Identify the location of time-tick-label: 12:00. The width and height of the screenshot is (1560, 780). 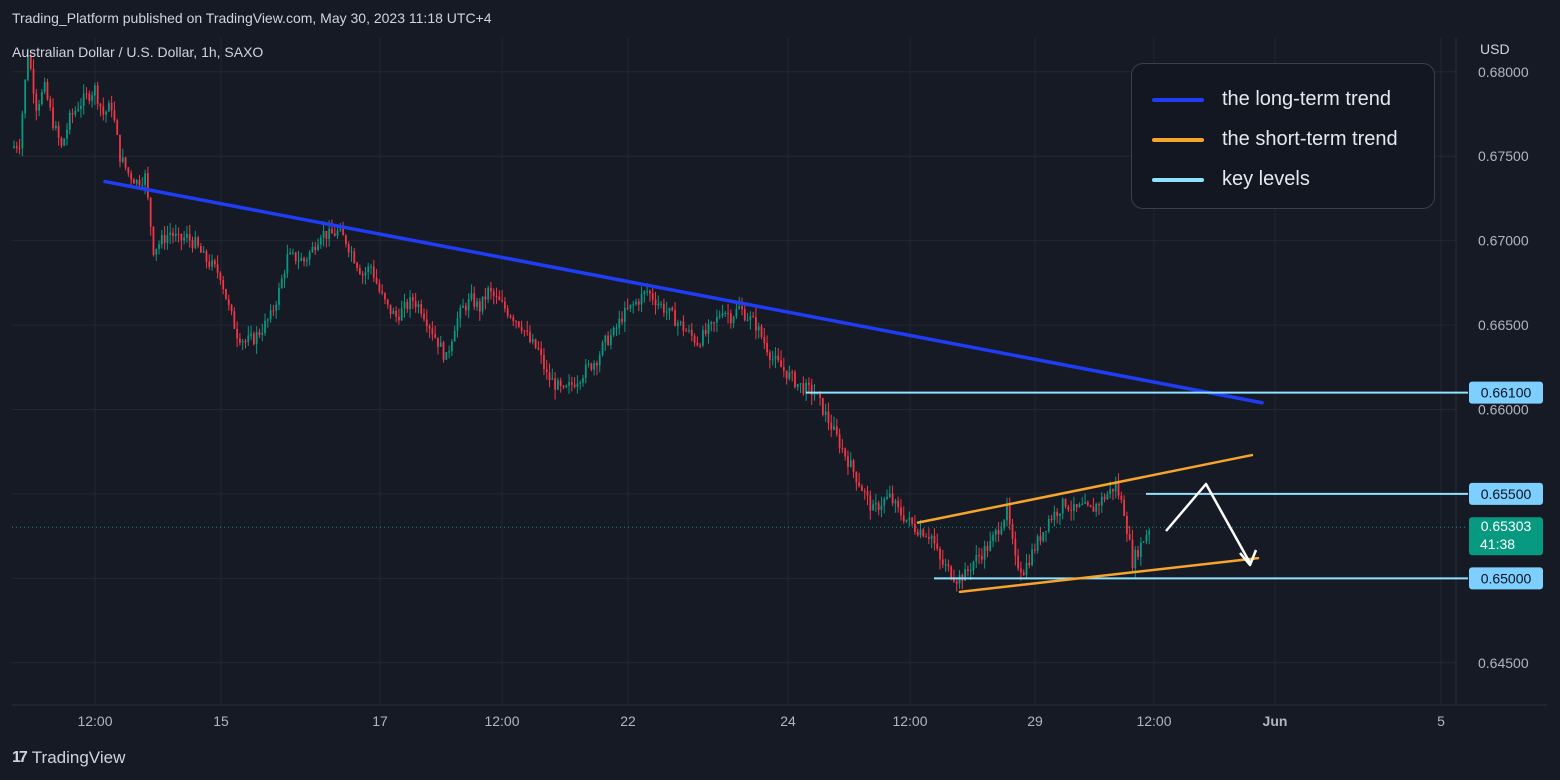
(1153, 721).